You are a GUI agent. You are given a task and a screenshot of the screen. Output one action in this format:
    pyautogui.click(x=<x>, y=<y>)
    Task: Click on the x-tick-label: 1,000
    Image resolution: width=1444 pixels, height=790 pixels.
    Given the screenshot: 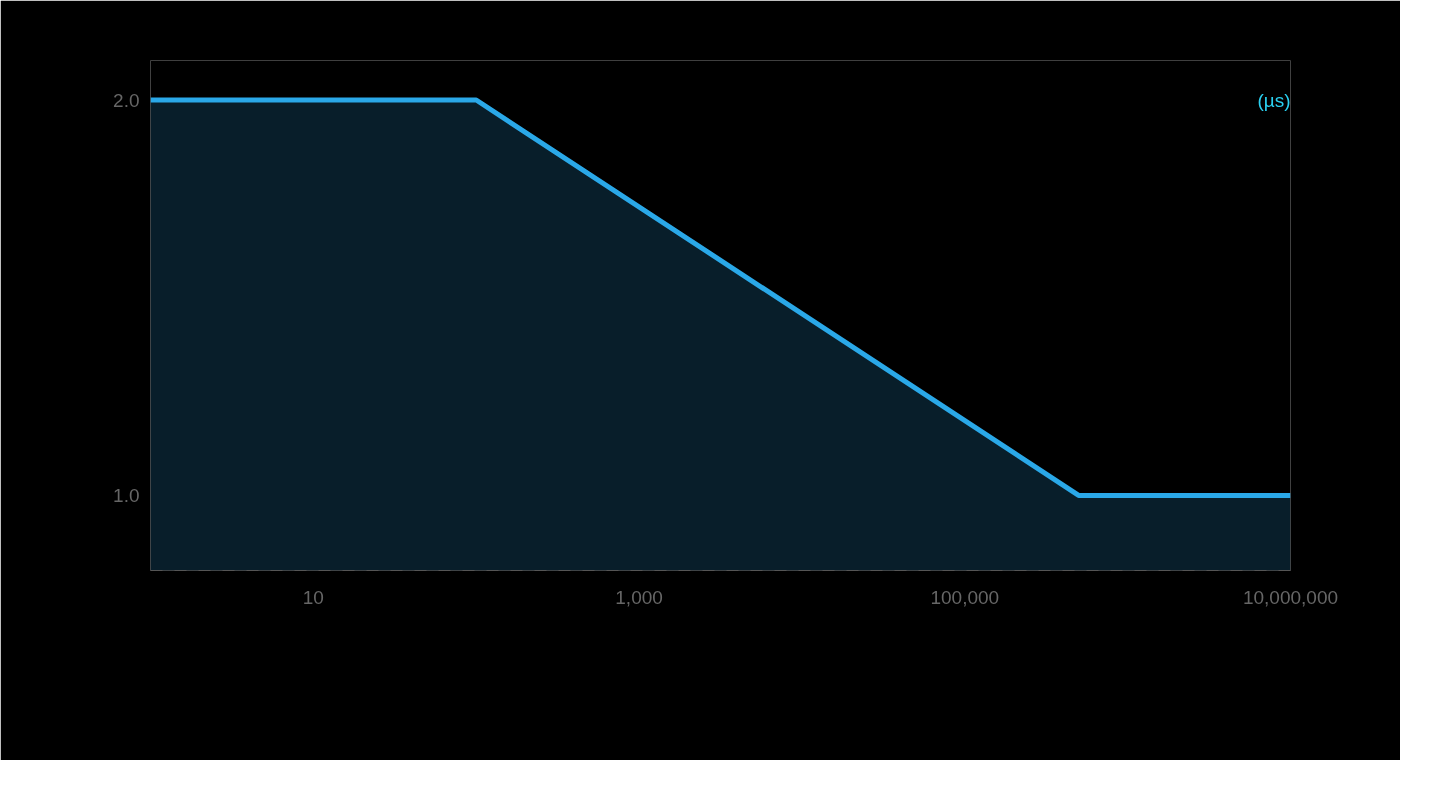 What is the action you would take?
    pyautogui.click(x=639, y=597)
    